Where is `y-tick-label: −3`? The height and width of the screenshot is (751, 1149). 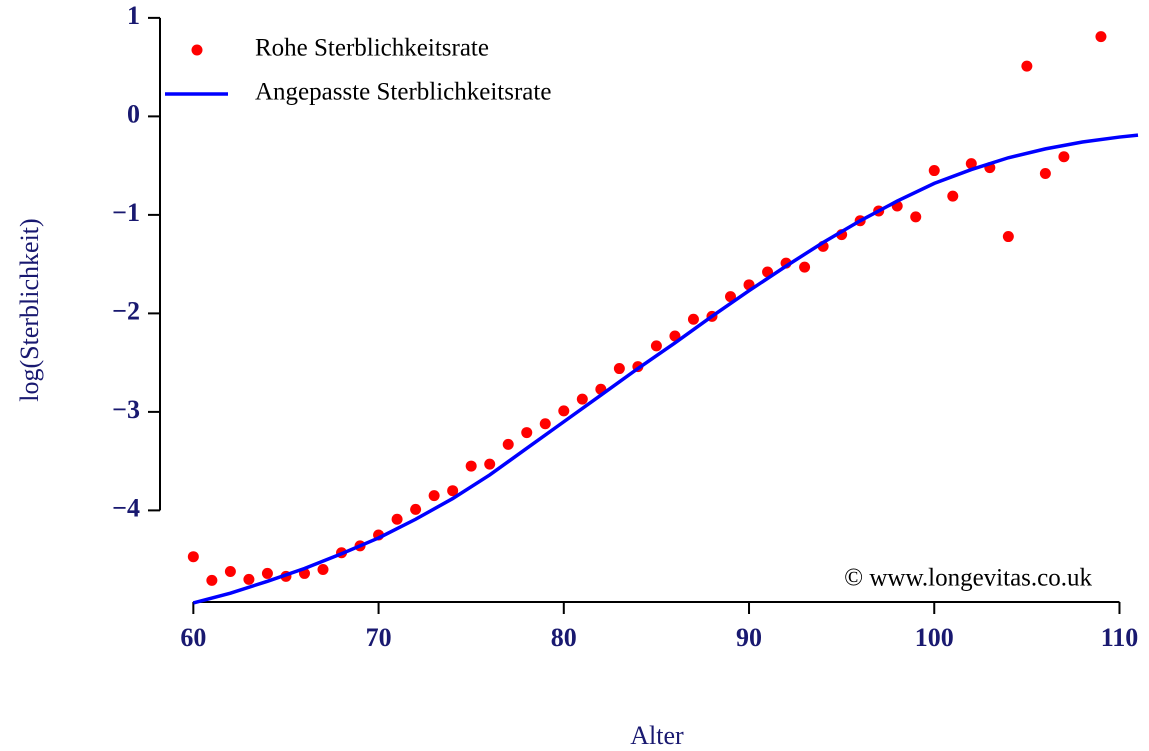 y-tick-label: −3 is located at coordinates (126, 409).